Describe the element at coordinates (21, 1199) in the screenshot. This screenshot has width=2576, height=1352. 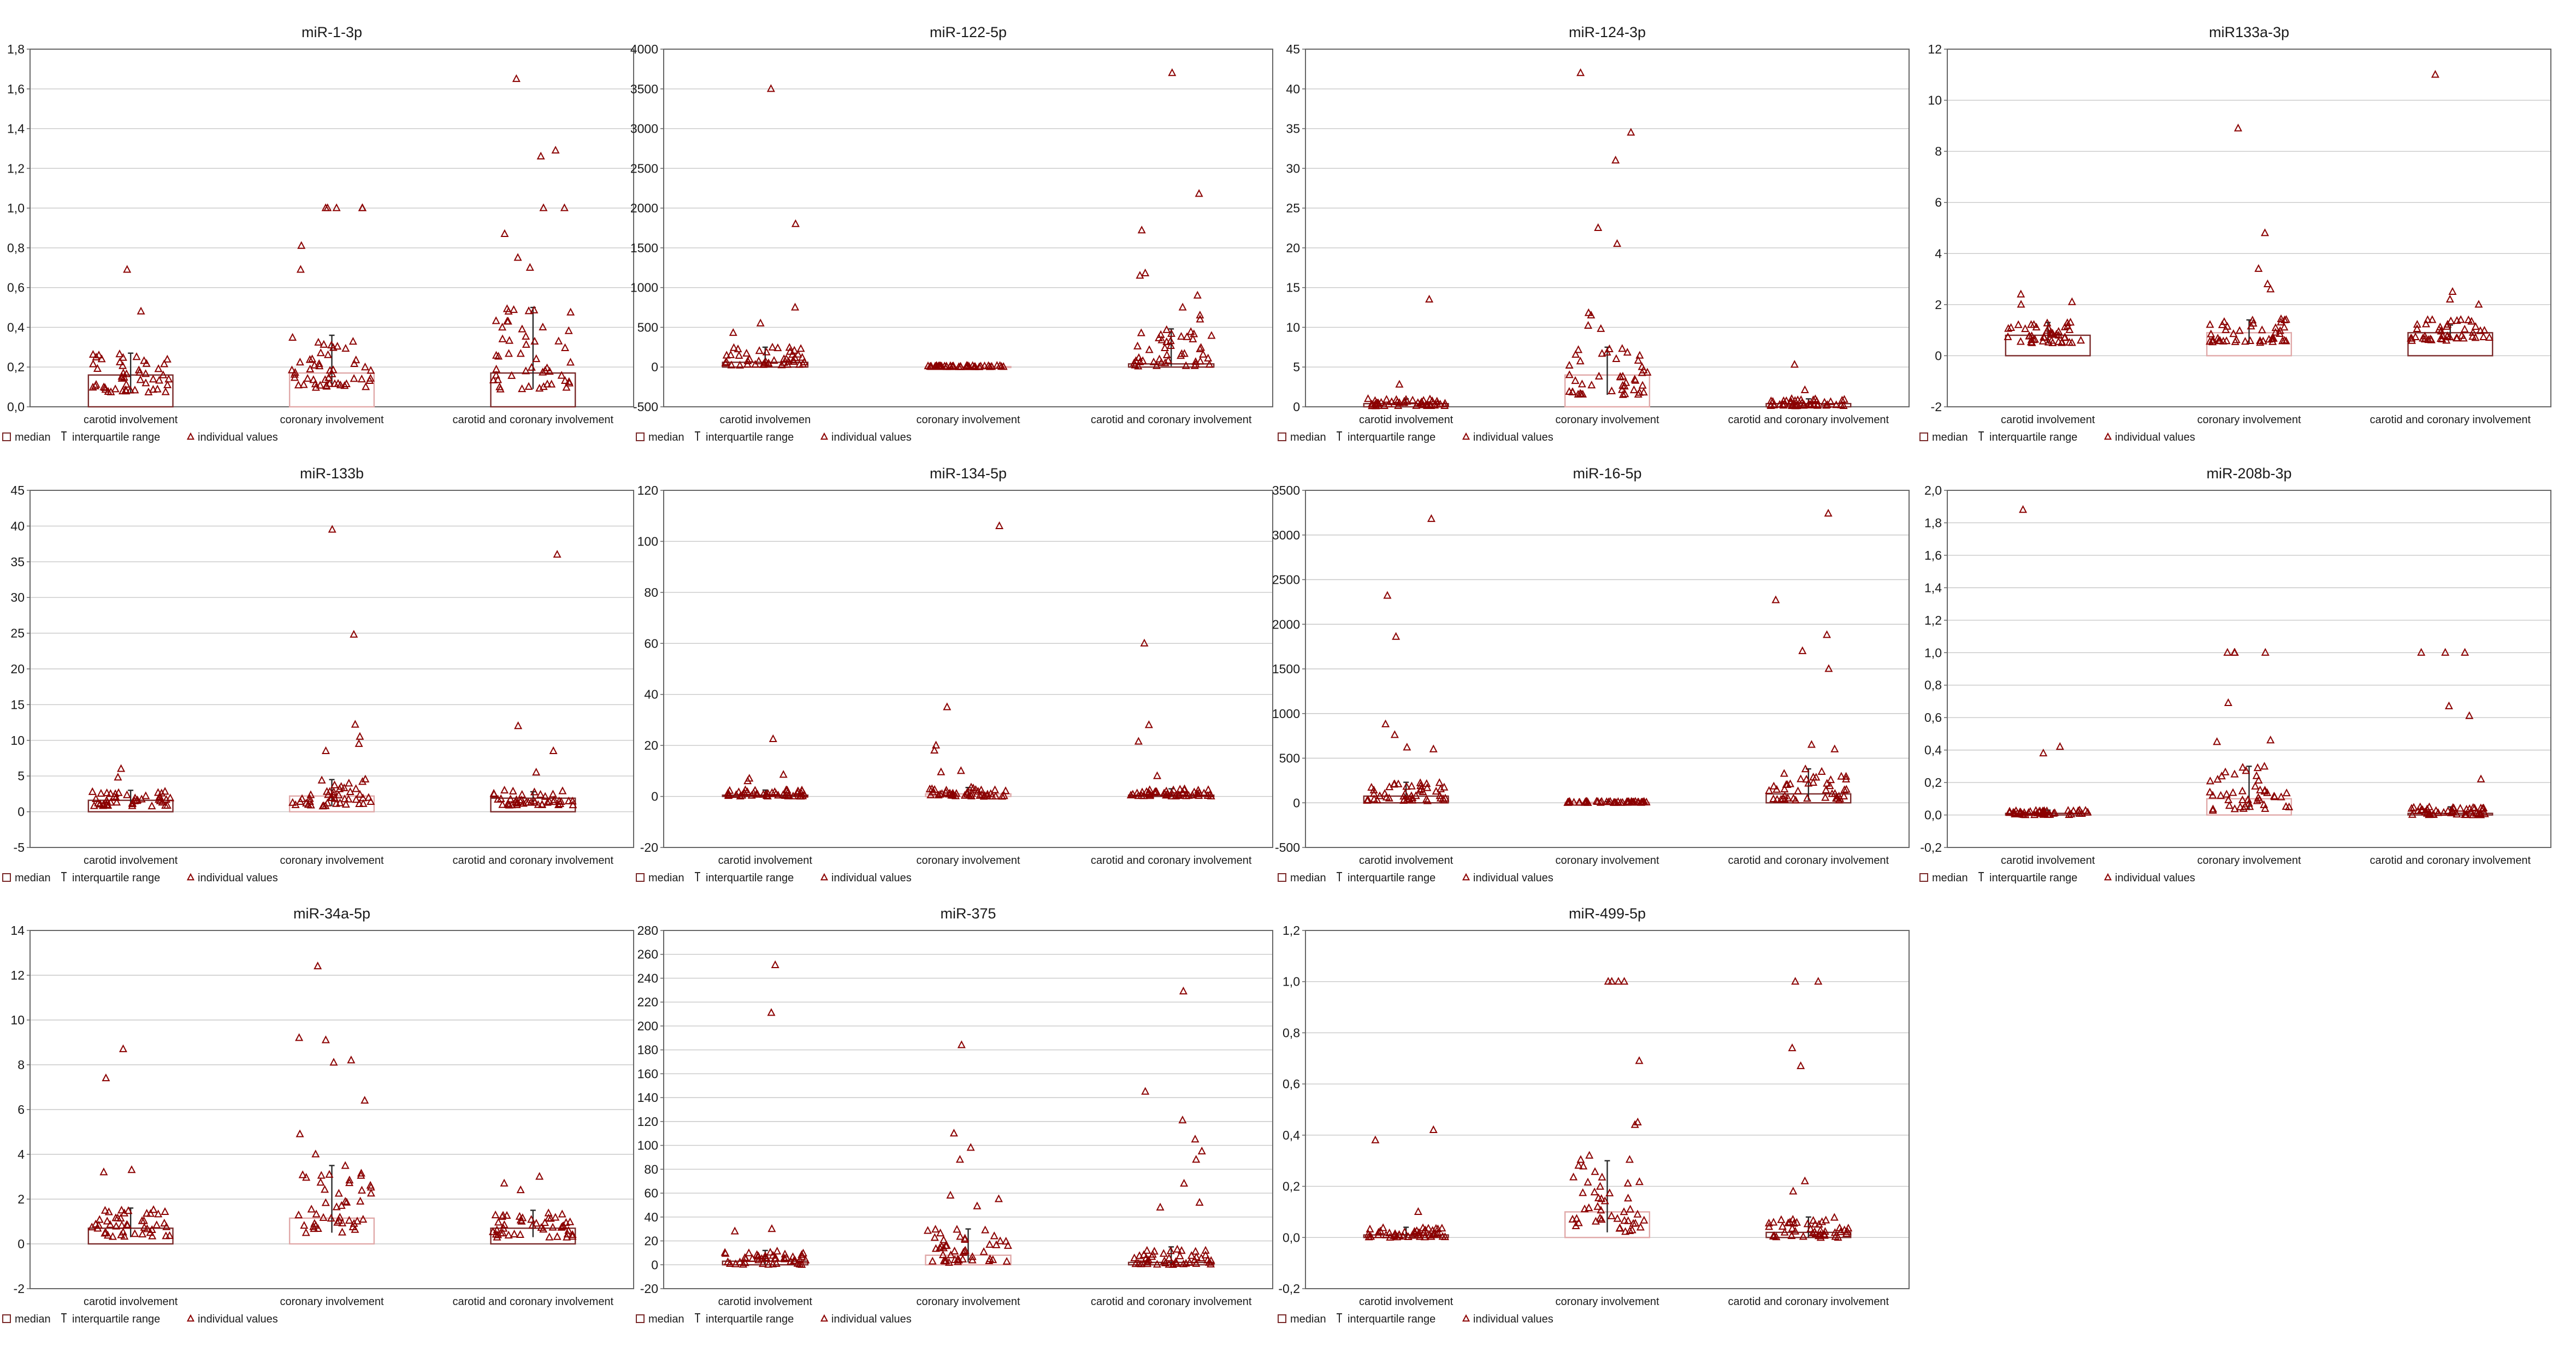
I see `y-tick-label: 2` at that location.